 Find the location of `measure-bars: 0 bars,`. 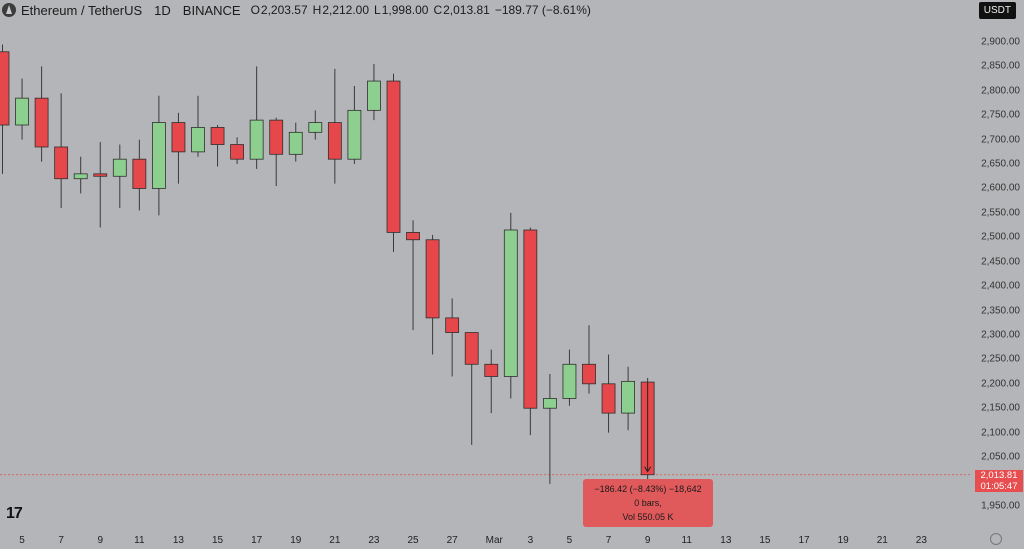

measure-bars: 0 bars, is located at coordinates (648, 503).